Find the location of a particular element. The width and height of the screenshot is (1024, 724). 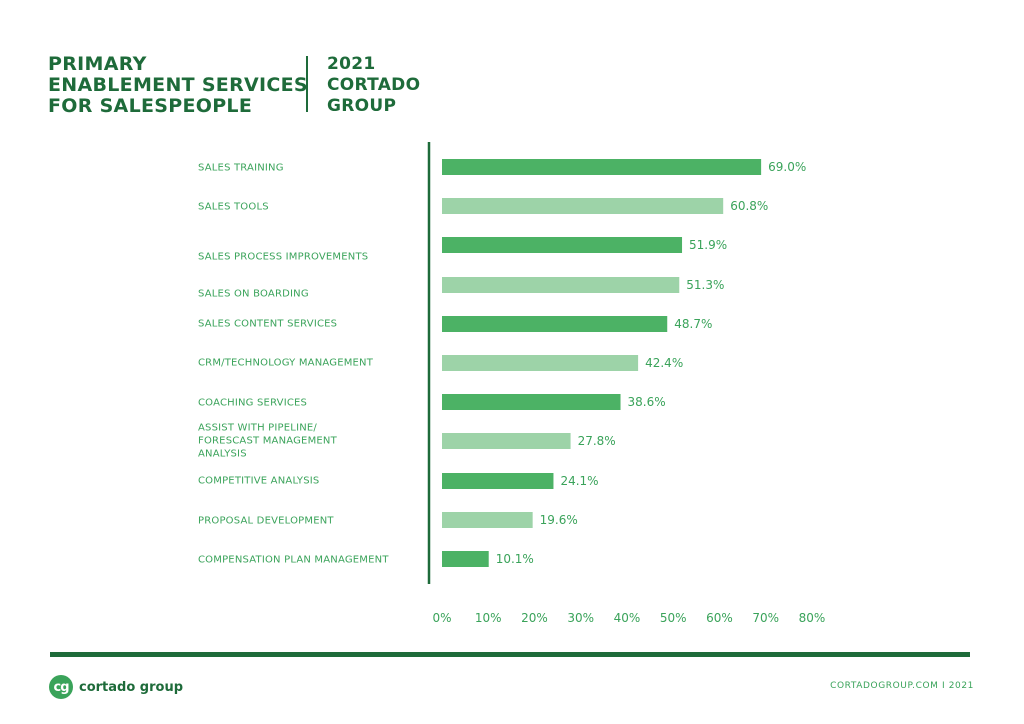

value-label: 24.1% is located at coordinates (579, 481).